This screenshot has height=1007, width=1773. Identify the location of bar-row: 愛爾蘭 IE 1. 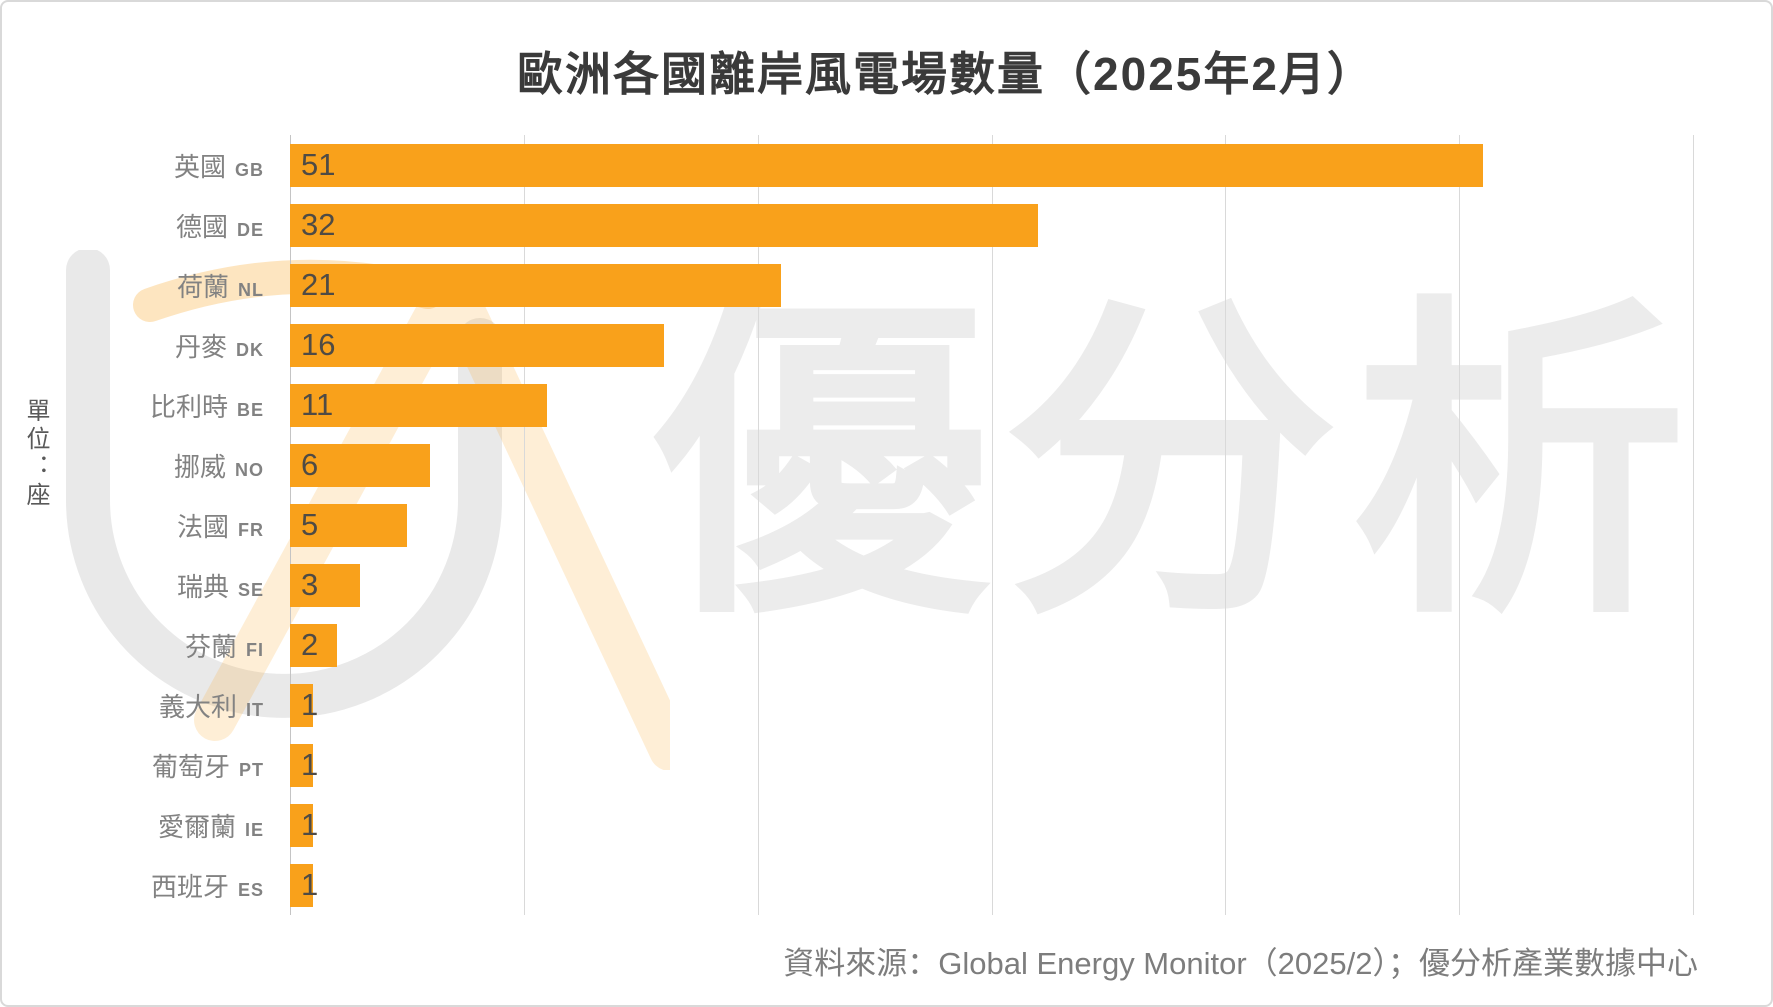
(925, 825).